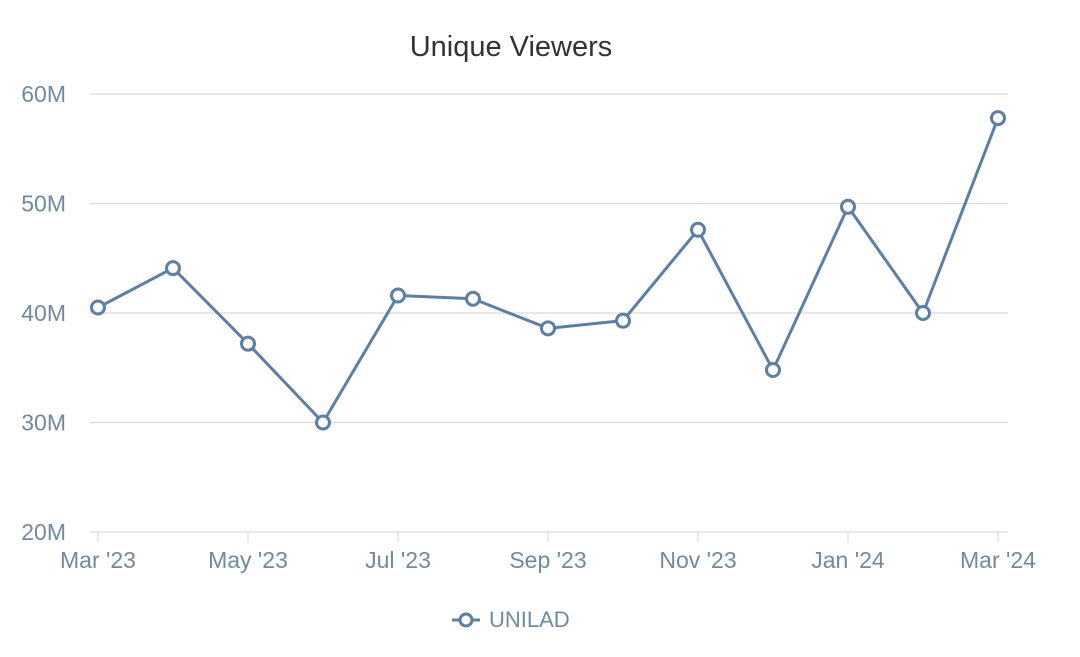 This screenshot has height=657, width=1080. What do you see at coordinates (466, 620) in the screenshot?
I see `legend-marker-icon` at bounding box center [466, 620].